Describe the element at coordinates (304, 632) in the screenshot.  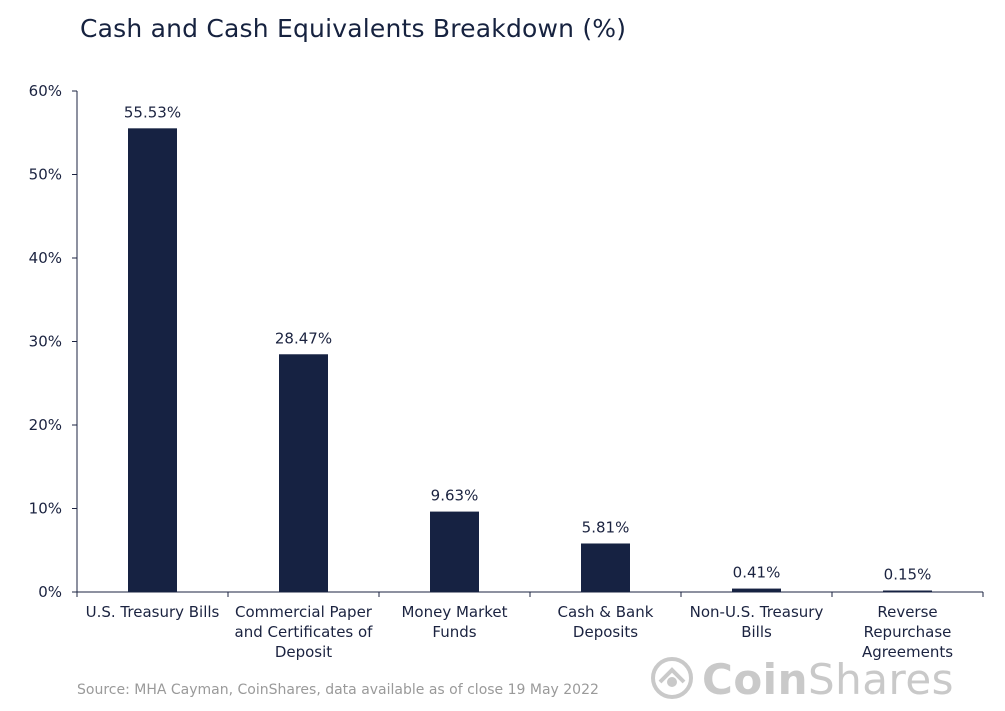
I see `category-label: and Certificates of` at that location.